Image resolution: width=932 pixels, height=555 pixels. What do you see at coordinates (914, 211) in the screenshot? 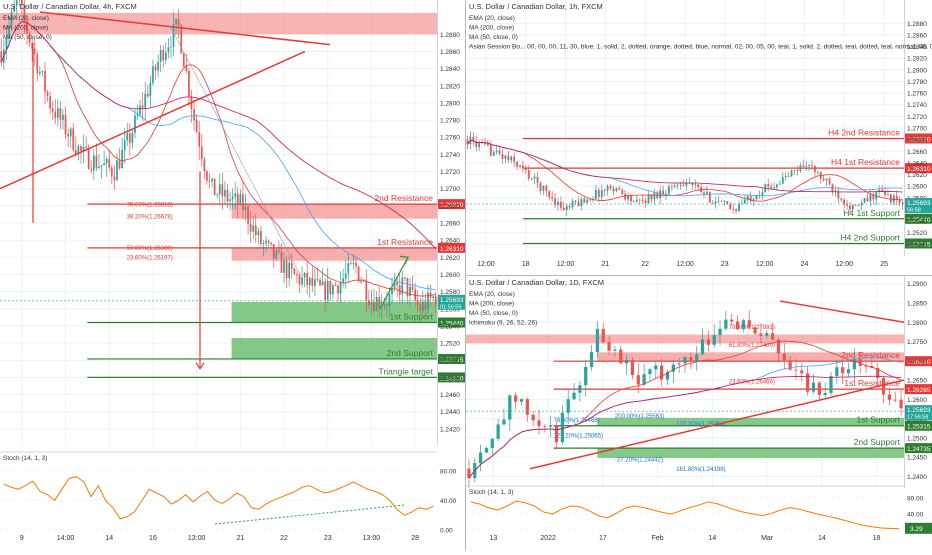
I see `countdown-label: 56:58` at bounding box center [914, 211].